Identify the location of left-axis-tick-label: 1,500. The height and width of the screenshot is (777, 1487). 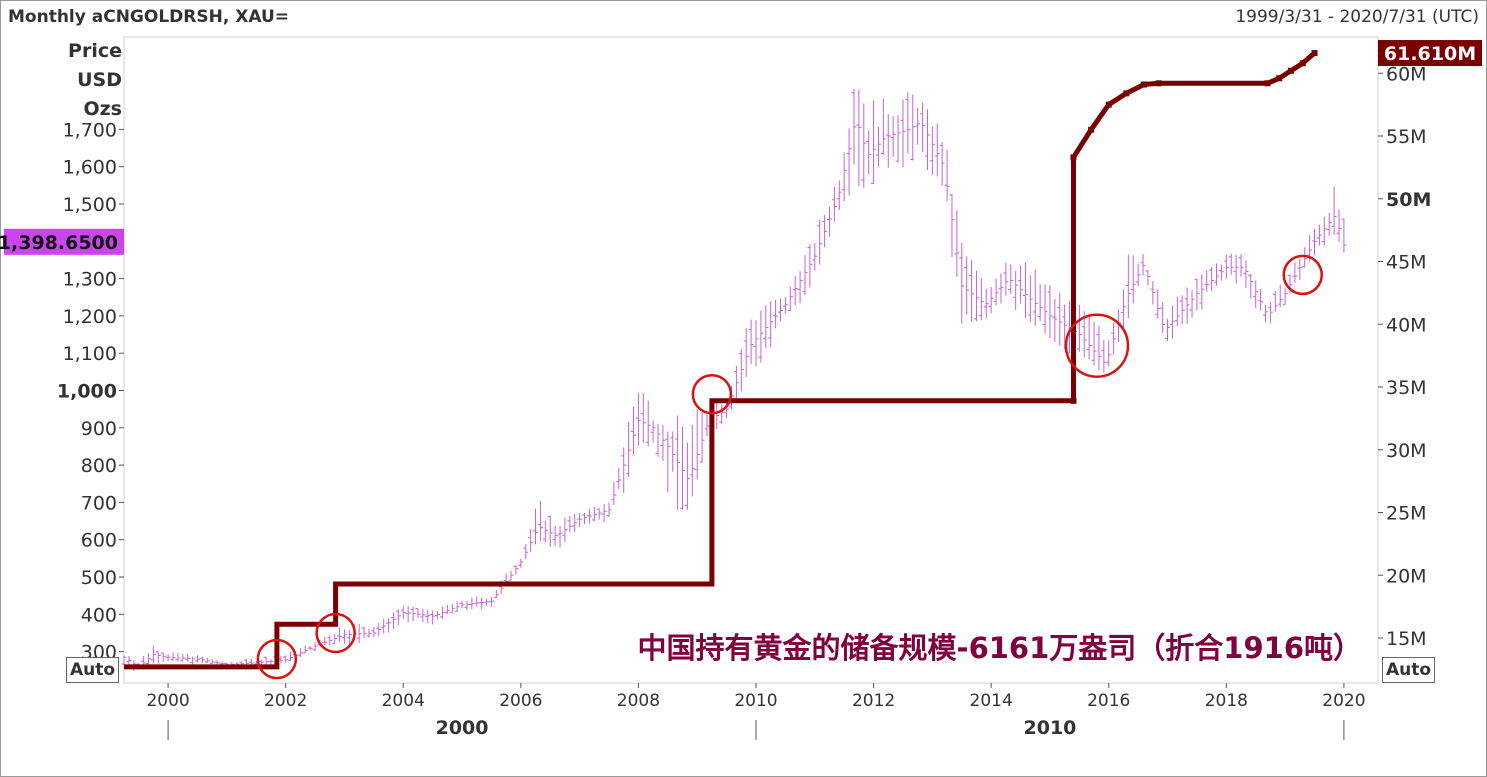
(90, 205).